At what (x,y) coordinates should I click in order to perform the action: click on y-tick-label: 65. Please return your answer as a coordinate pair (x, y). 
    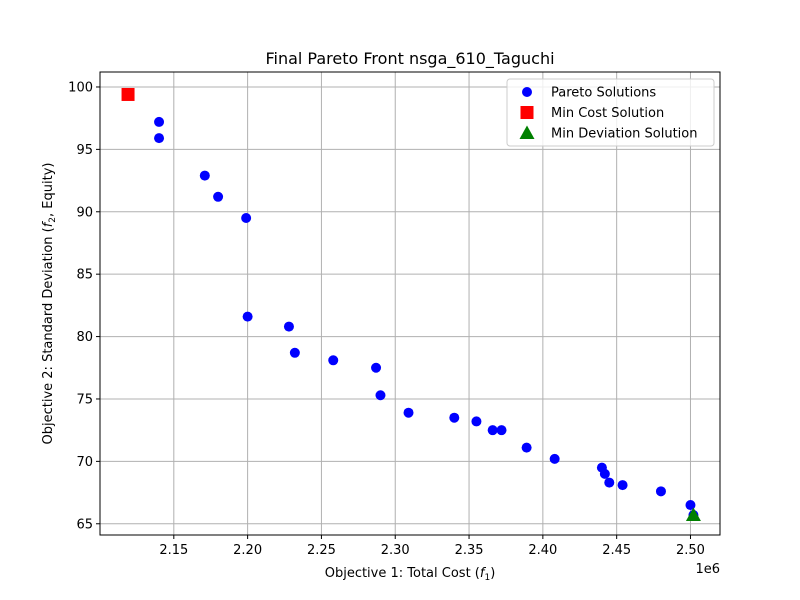
    Looking at the image, I should click on (84, 524).